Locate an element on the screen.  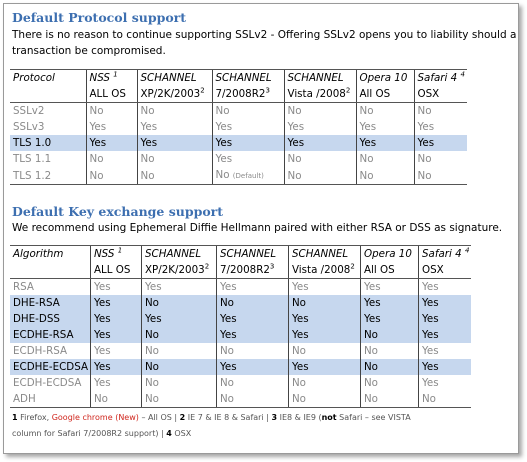
footnote-not: not is located at coordinates (329, 417).